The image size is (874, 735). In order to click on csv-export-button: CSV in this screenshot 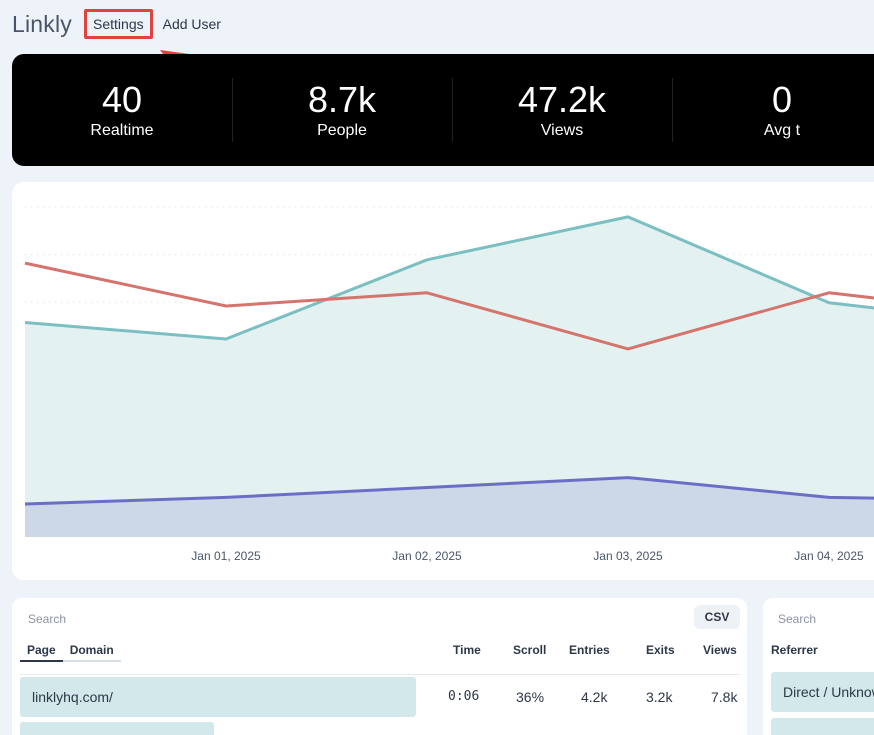, I will do `click(717, 617)`.